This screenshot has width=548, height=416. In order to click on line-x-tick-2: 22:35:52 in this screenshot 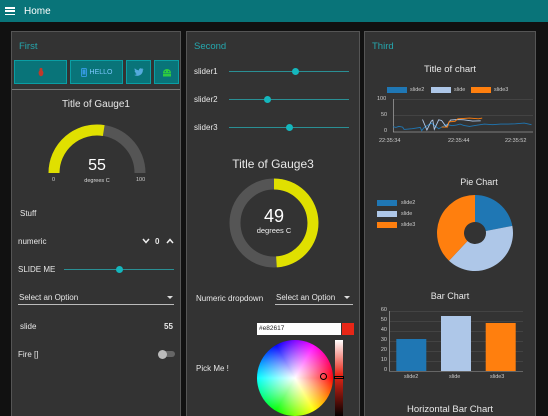, I will do `click(516, 141)`.